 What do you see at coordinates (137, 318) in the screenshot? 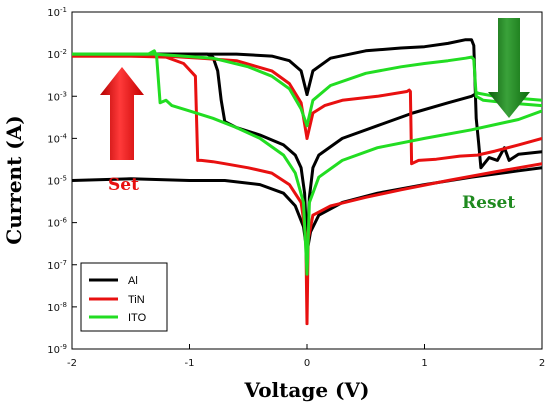
I see `legend-label-ito: ITO` at bounding box center [137, 318].